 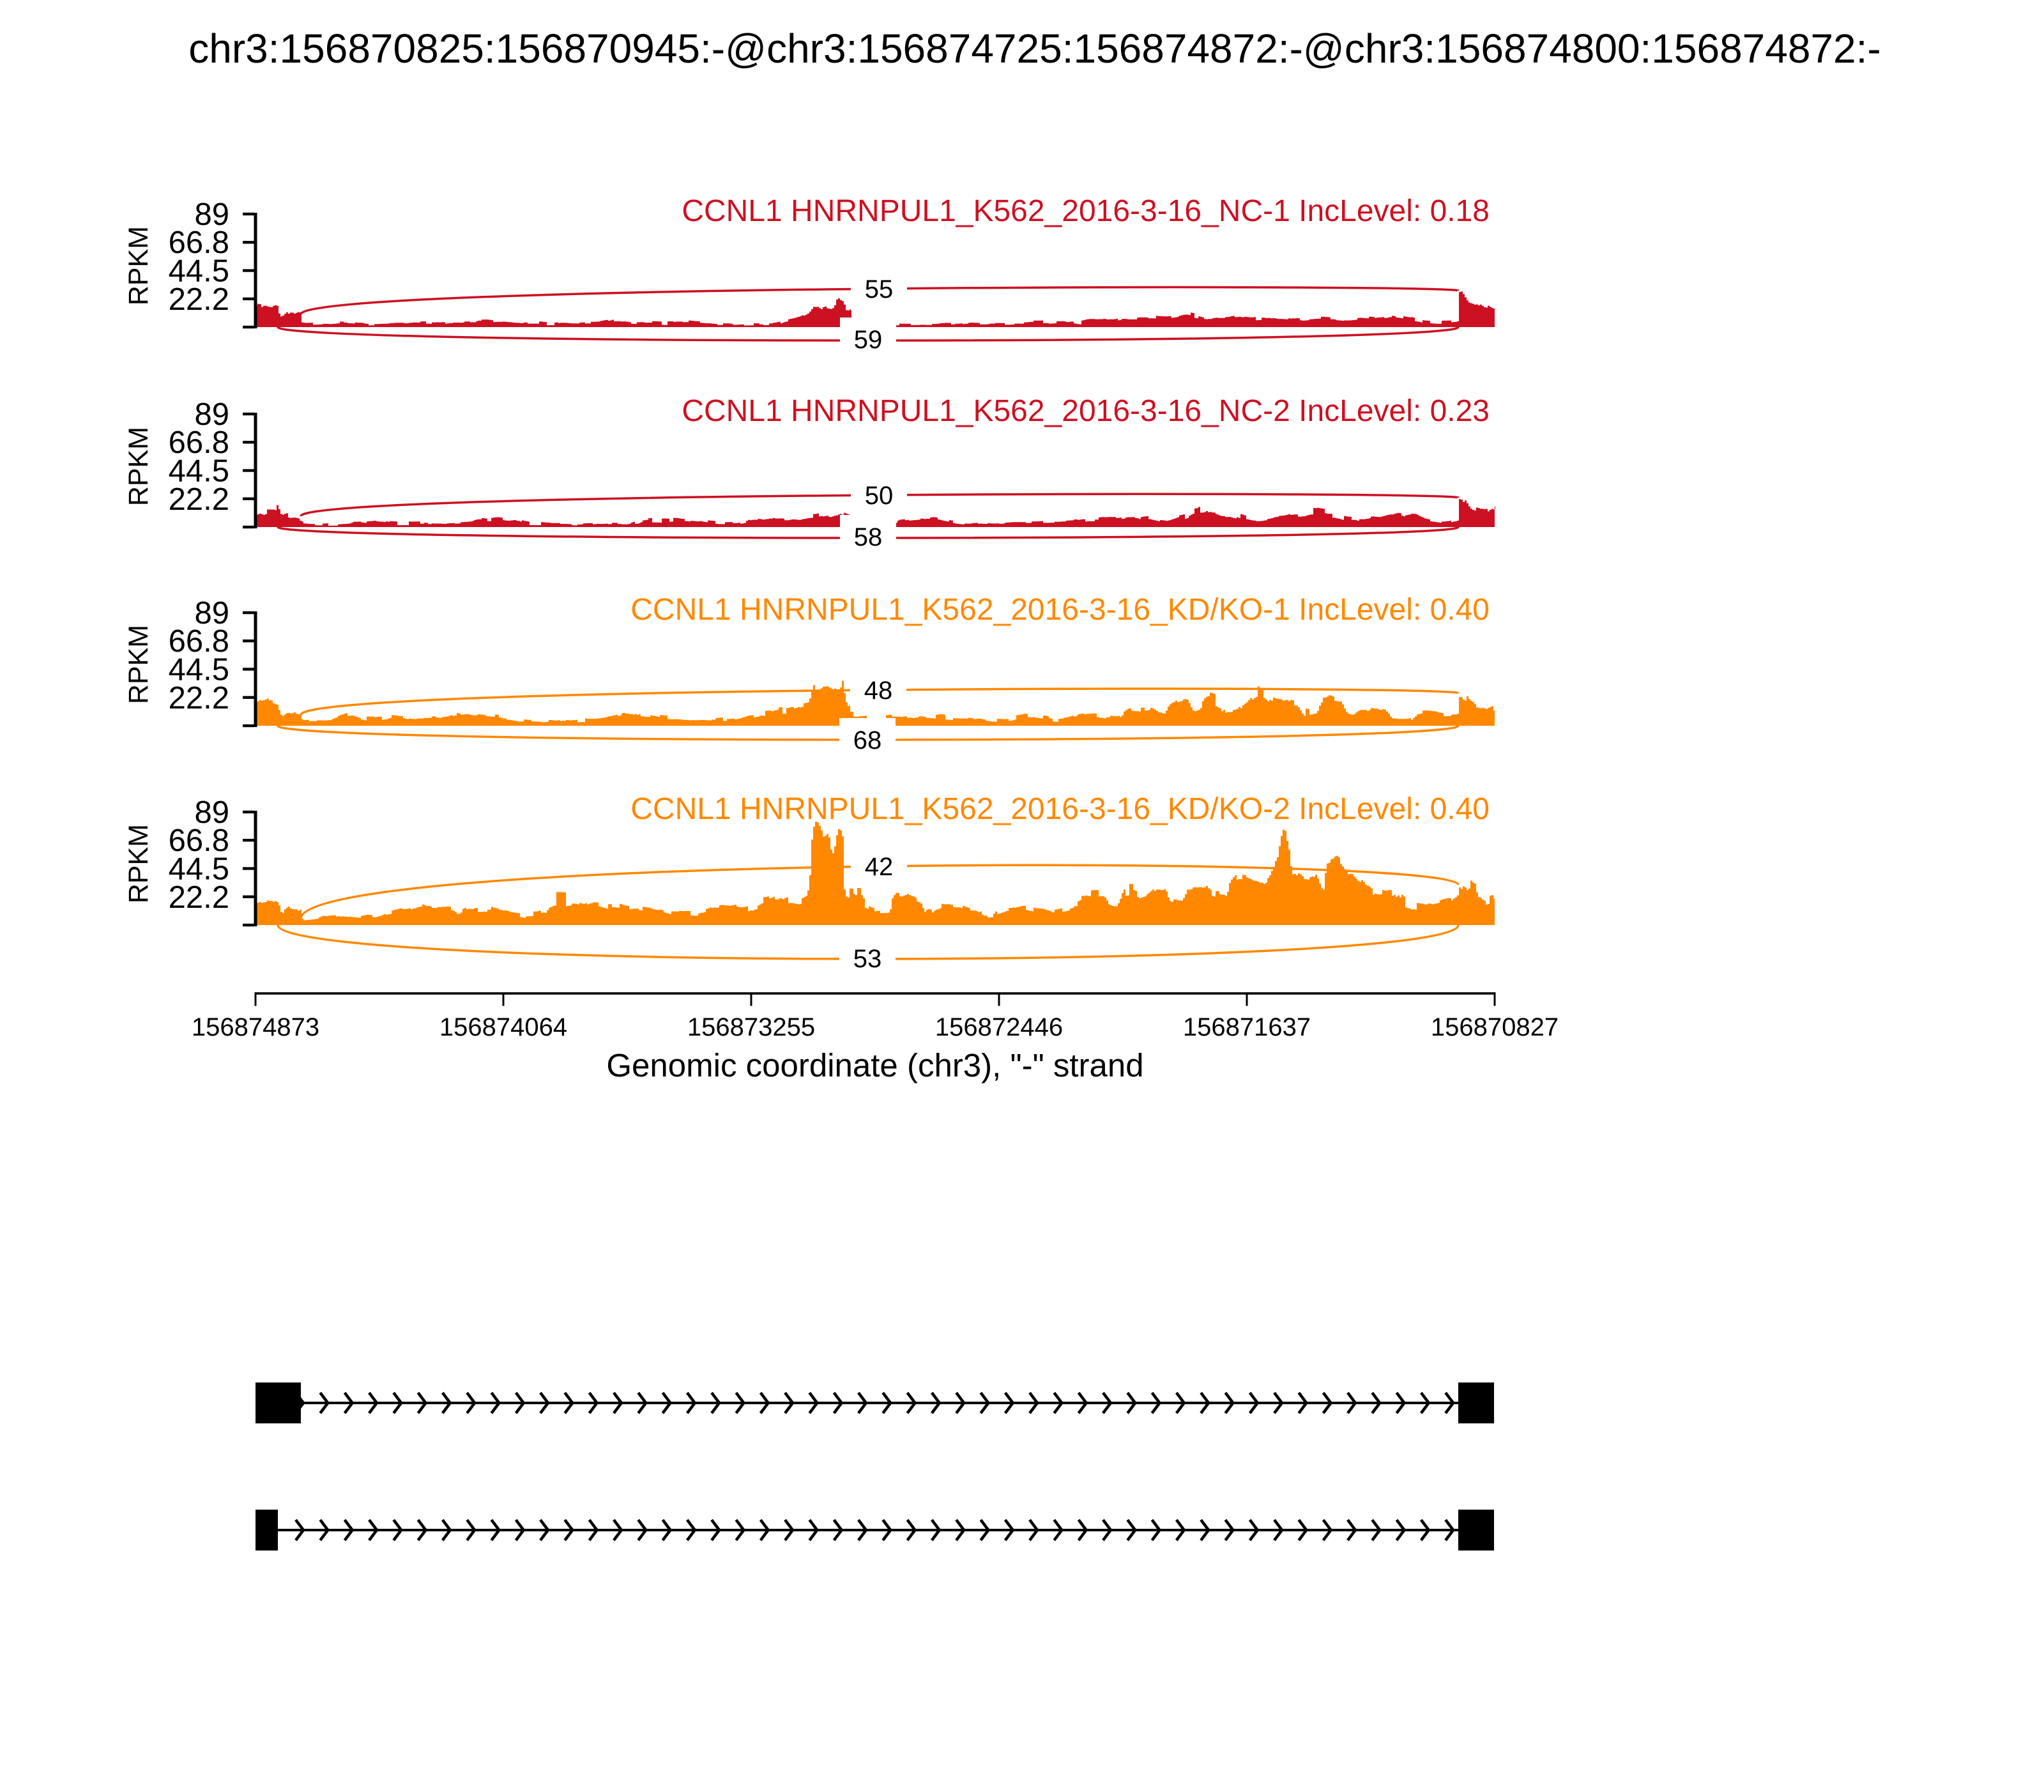 I want to click on svg-text: 156874873, so click(x=256, y=1027).